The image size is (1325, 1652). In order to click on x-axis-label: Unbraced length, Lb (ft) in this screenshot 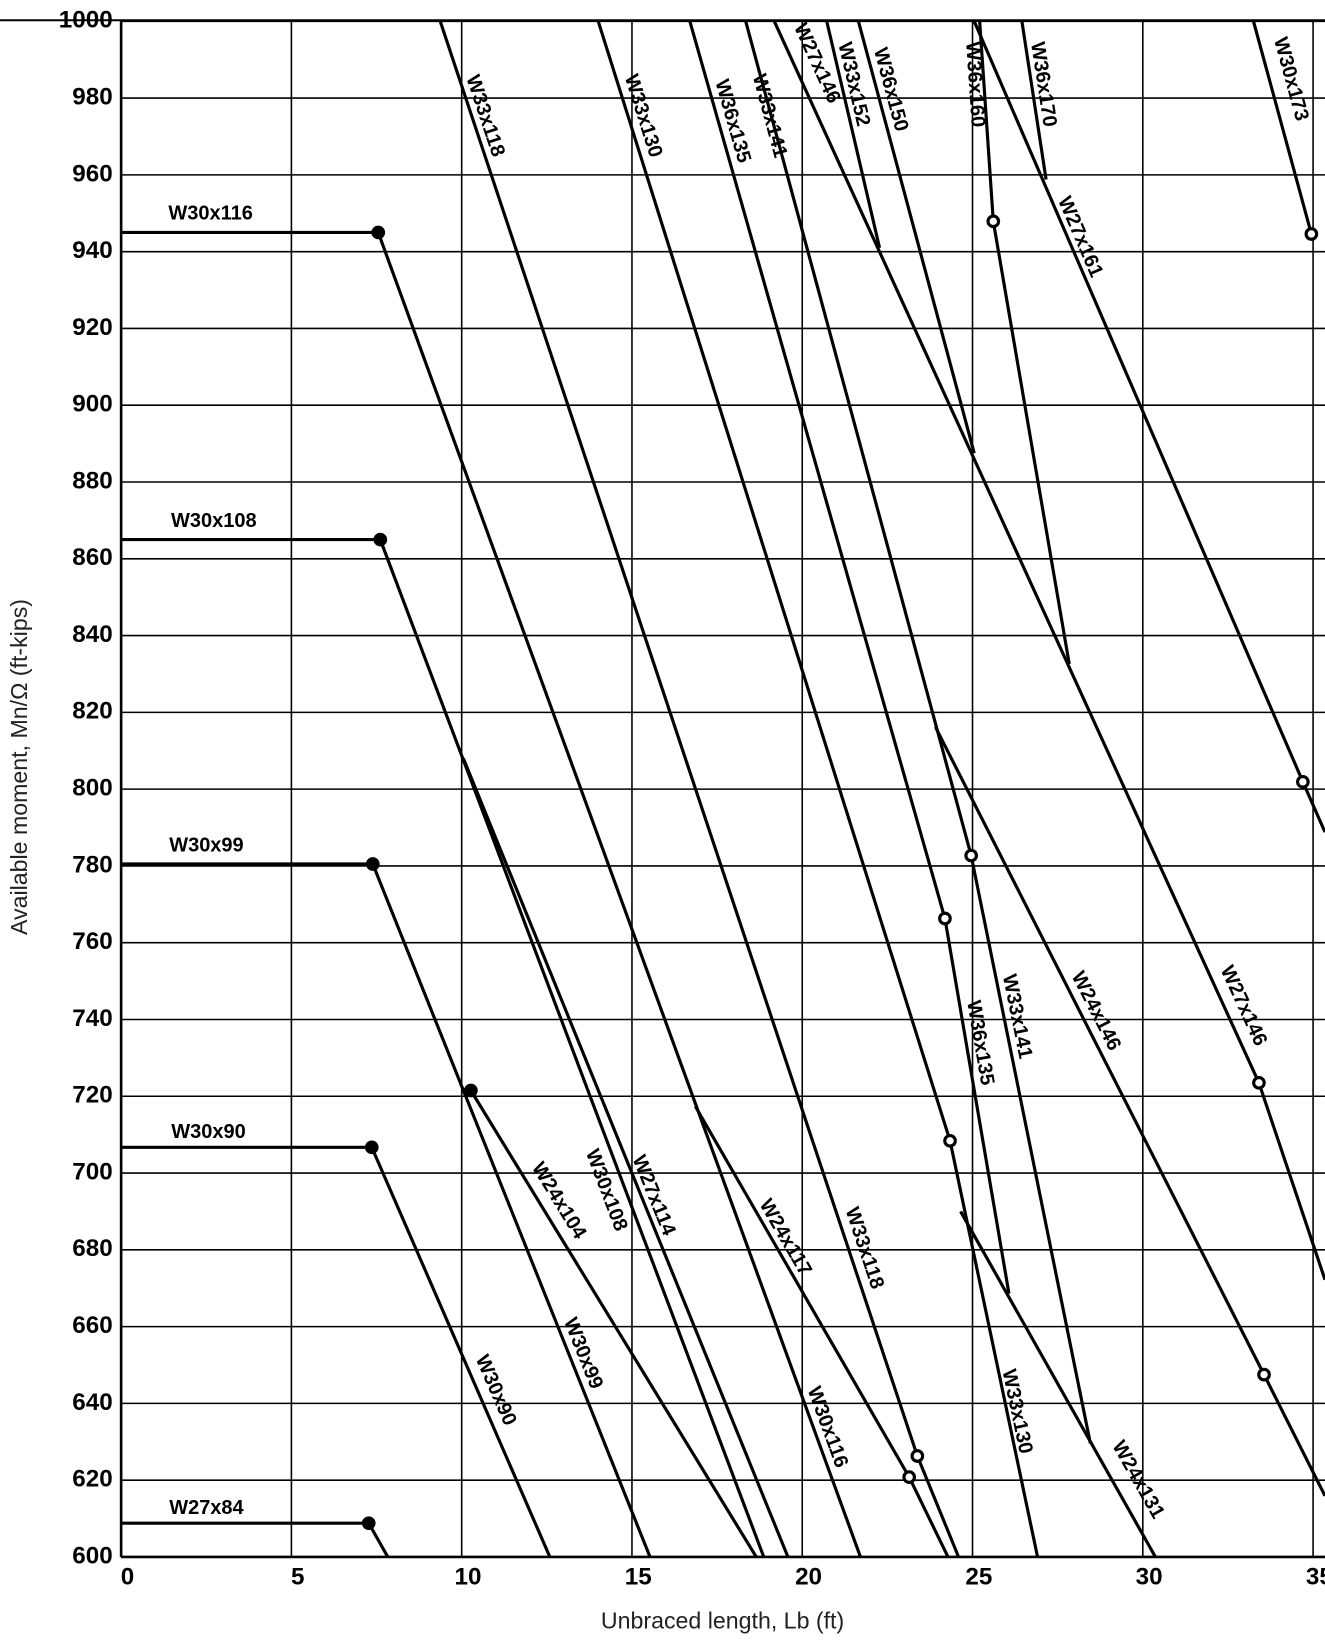, I will do `click(722, 1620)`.